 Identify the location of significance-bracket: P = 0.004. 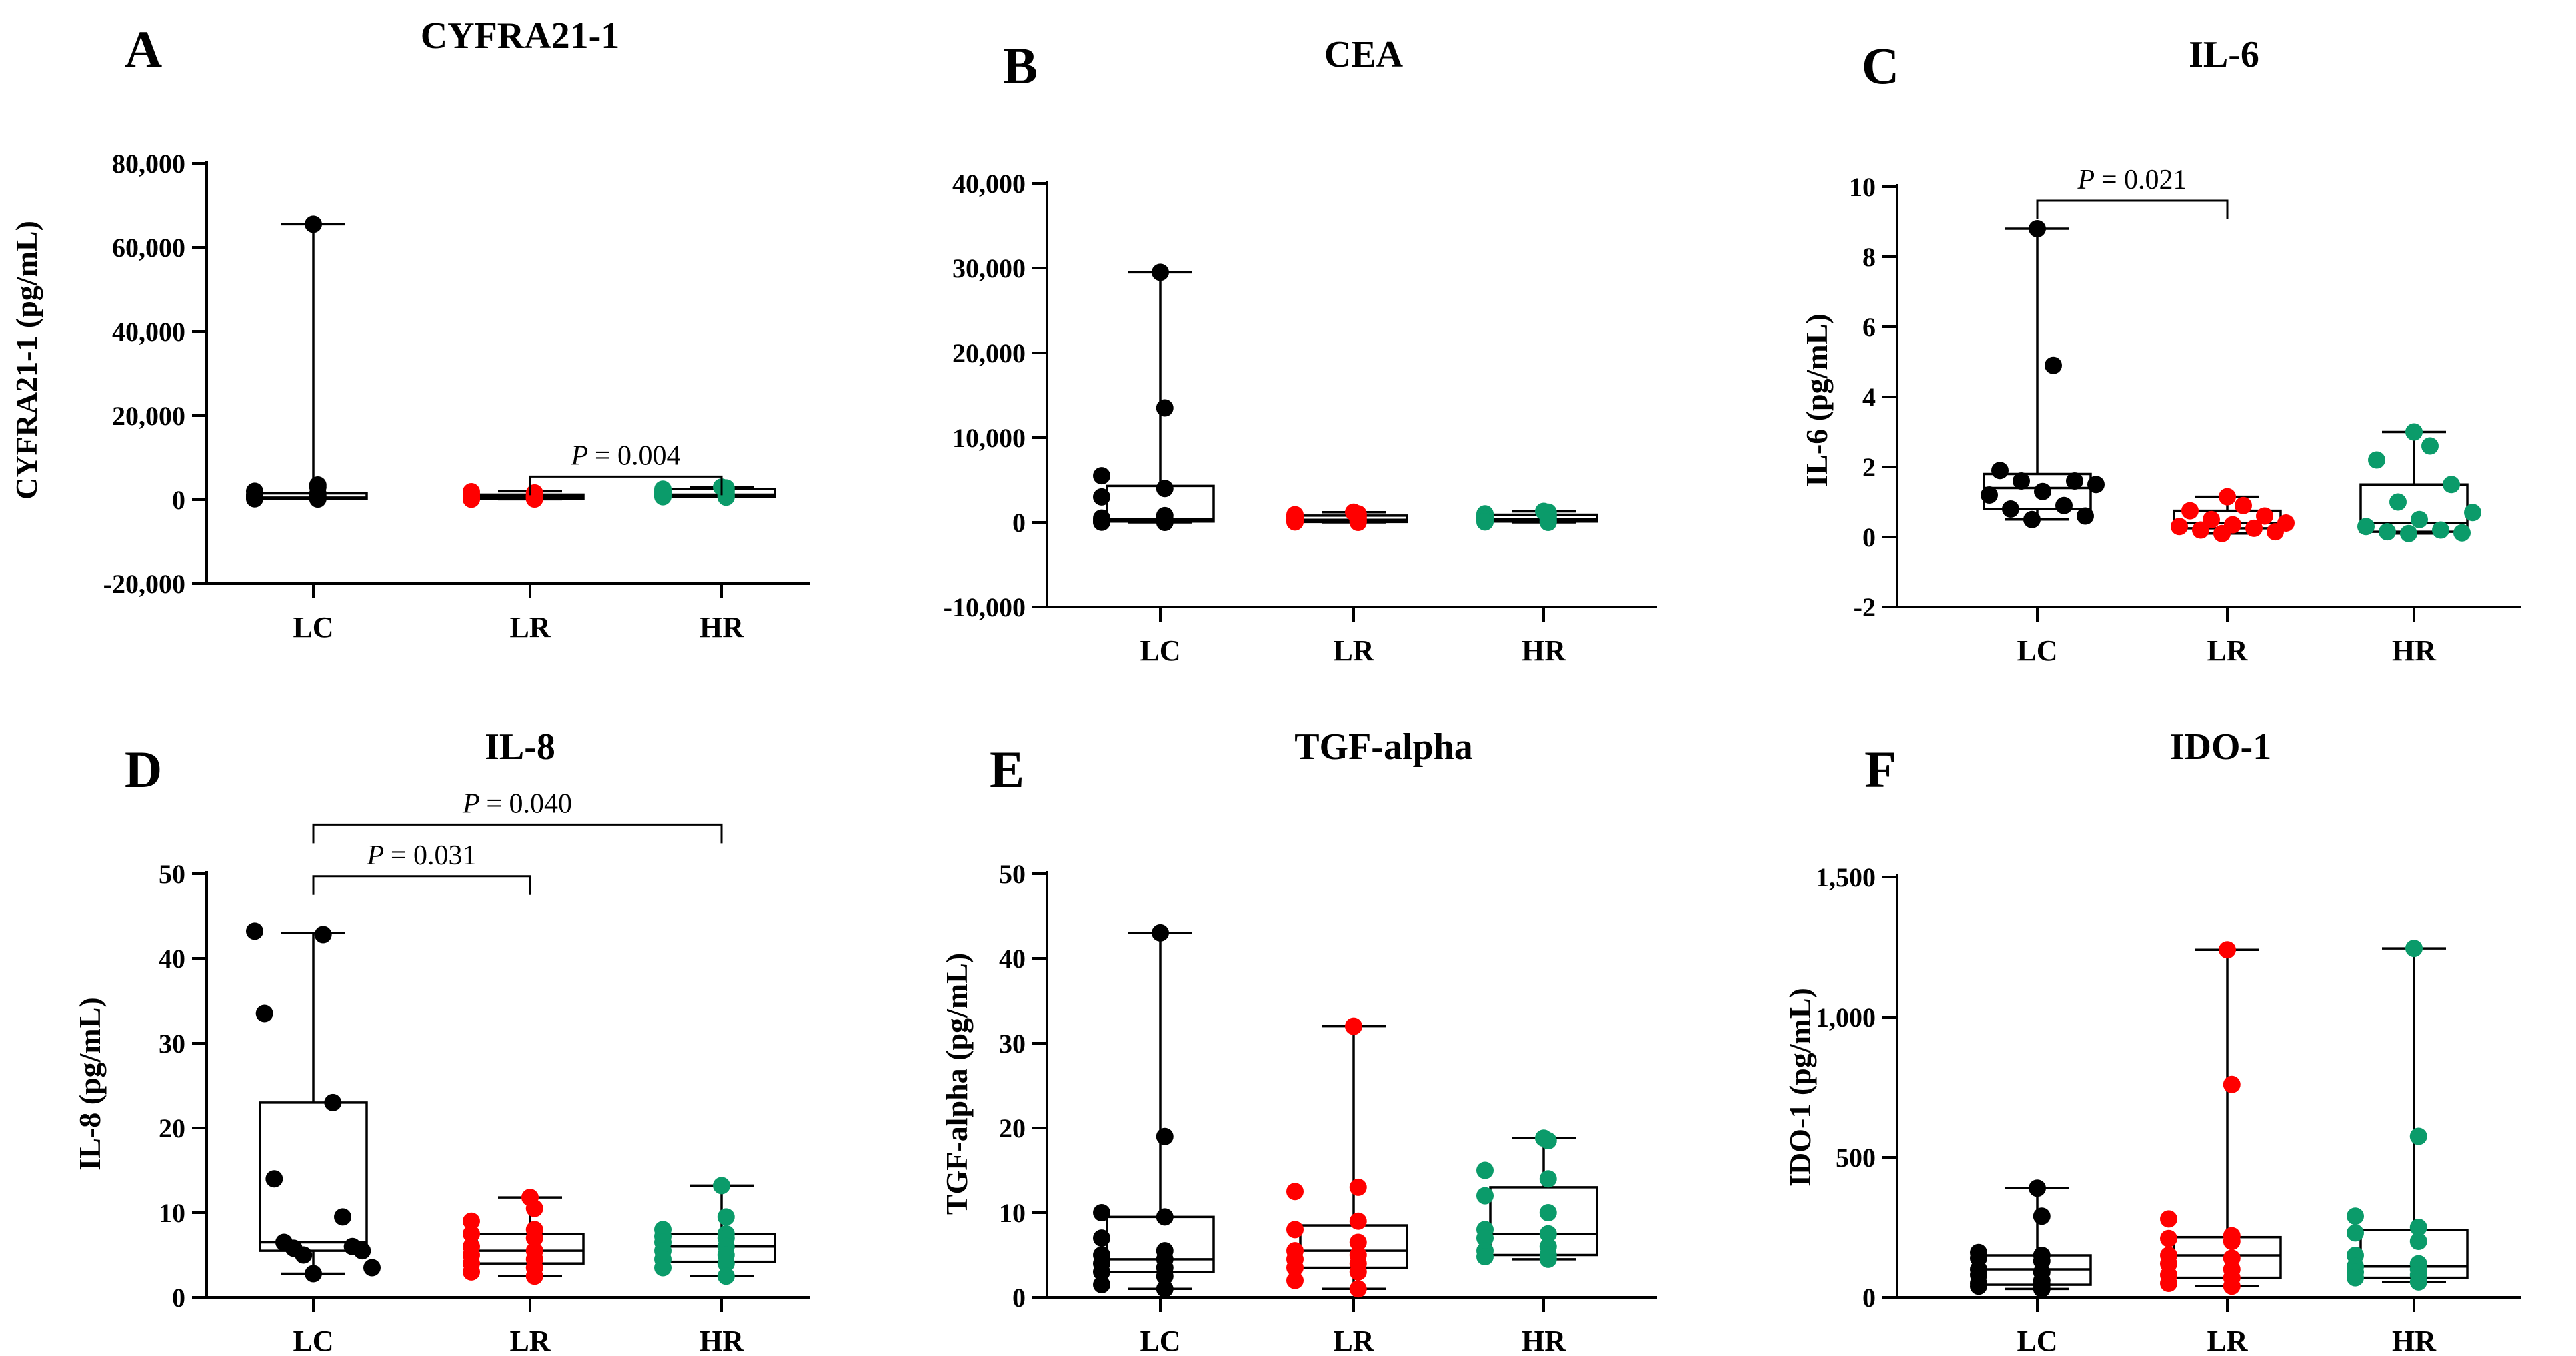
(626, 468).